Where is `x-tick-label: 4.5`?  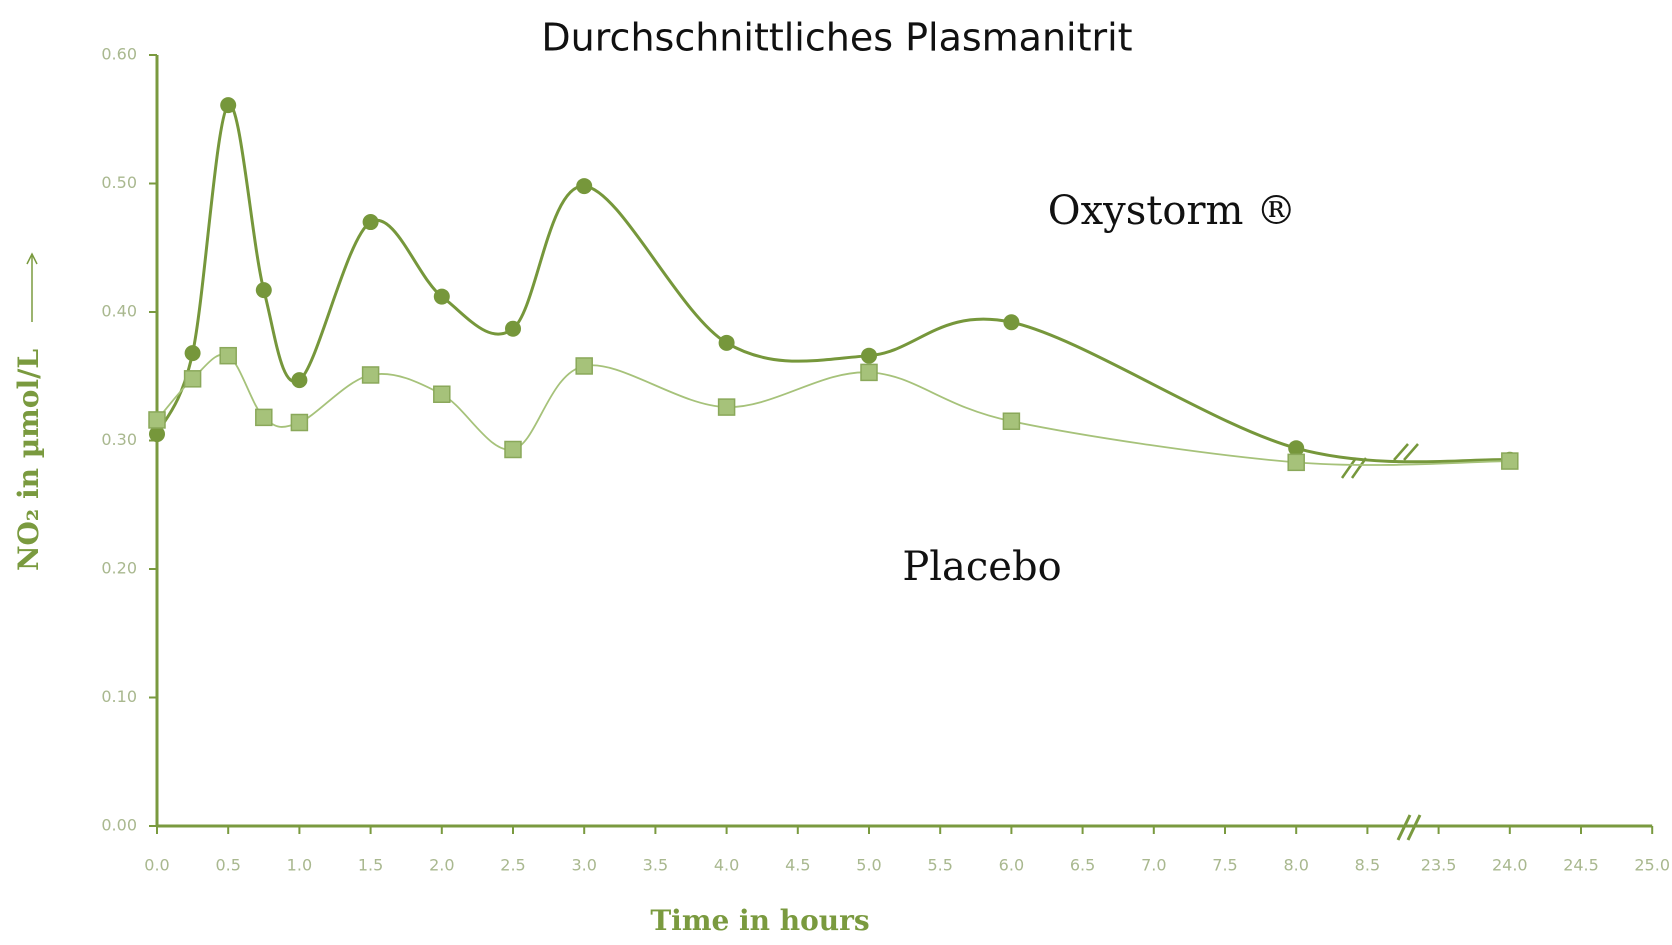
x-tick-label: 4.5 is located at coordinates (797, 865).